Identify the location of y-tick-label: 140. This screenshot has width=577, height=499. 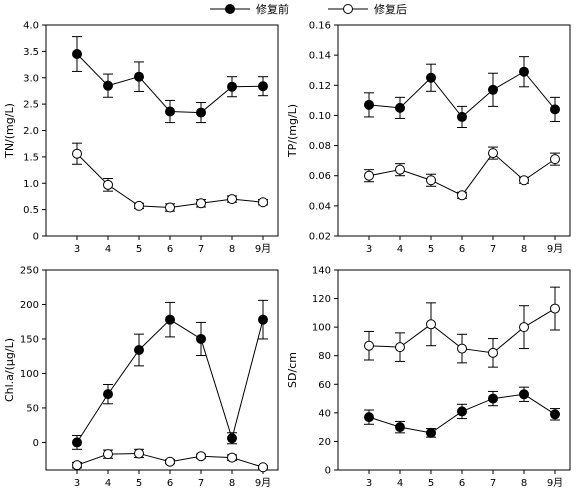
(321, 271).